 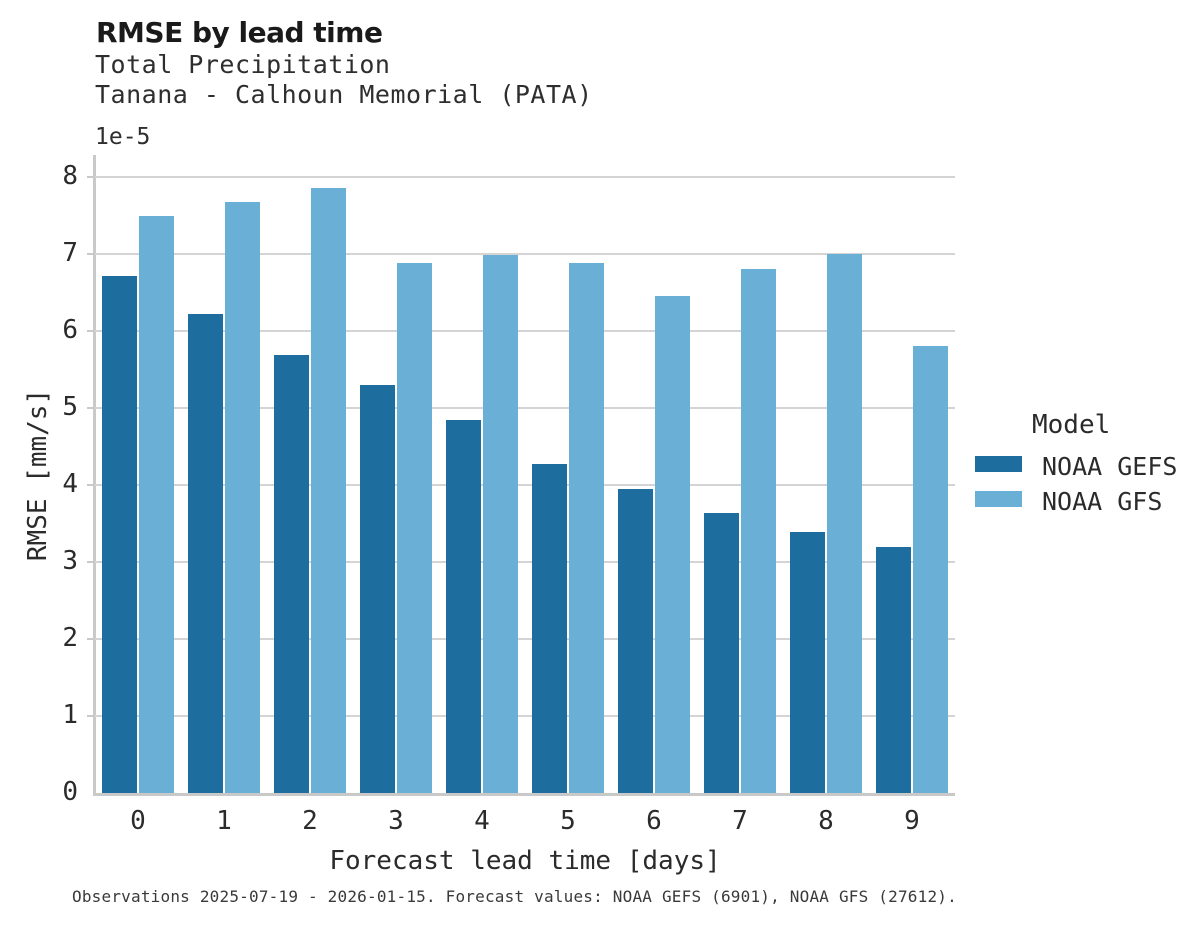 I want to click on x-tick-label-0: 0, so click(x=138, y=821).